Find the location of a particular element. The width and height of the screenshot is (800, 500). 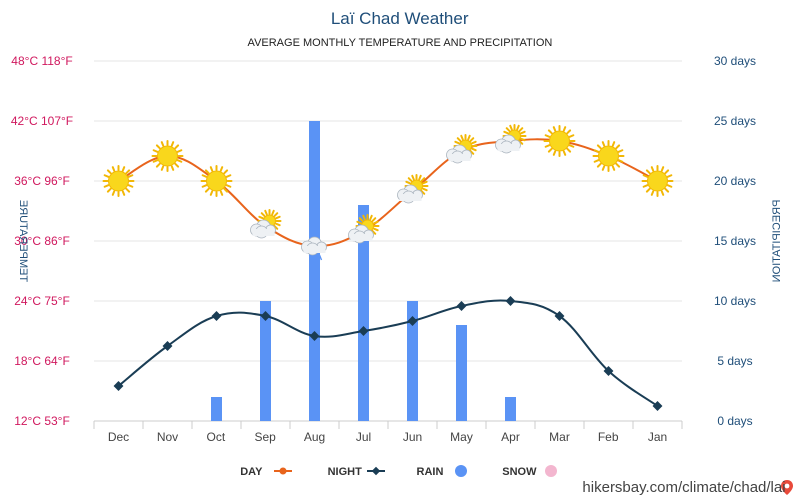

precipitation-tick-label: 15 days is located at coordinates (735, 241).